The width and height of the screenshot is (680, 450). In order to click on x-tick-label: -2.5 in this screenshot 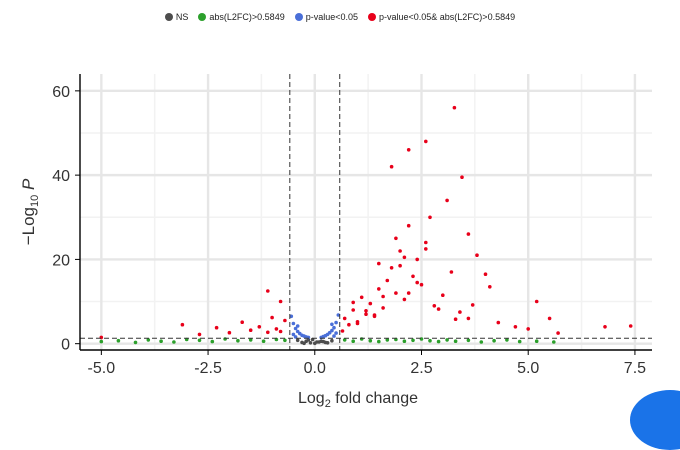, I will do `click(208, 368)`.